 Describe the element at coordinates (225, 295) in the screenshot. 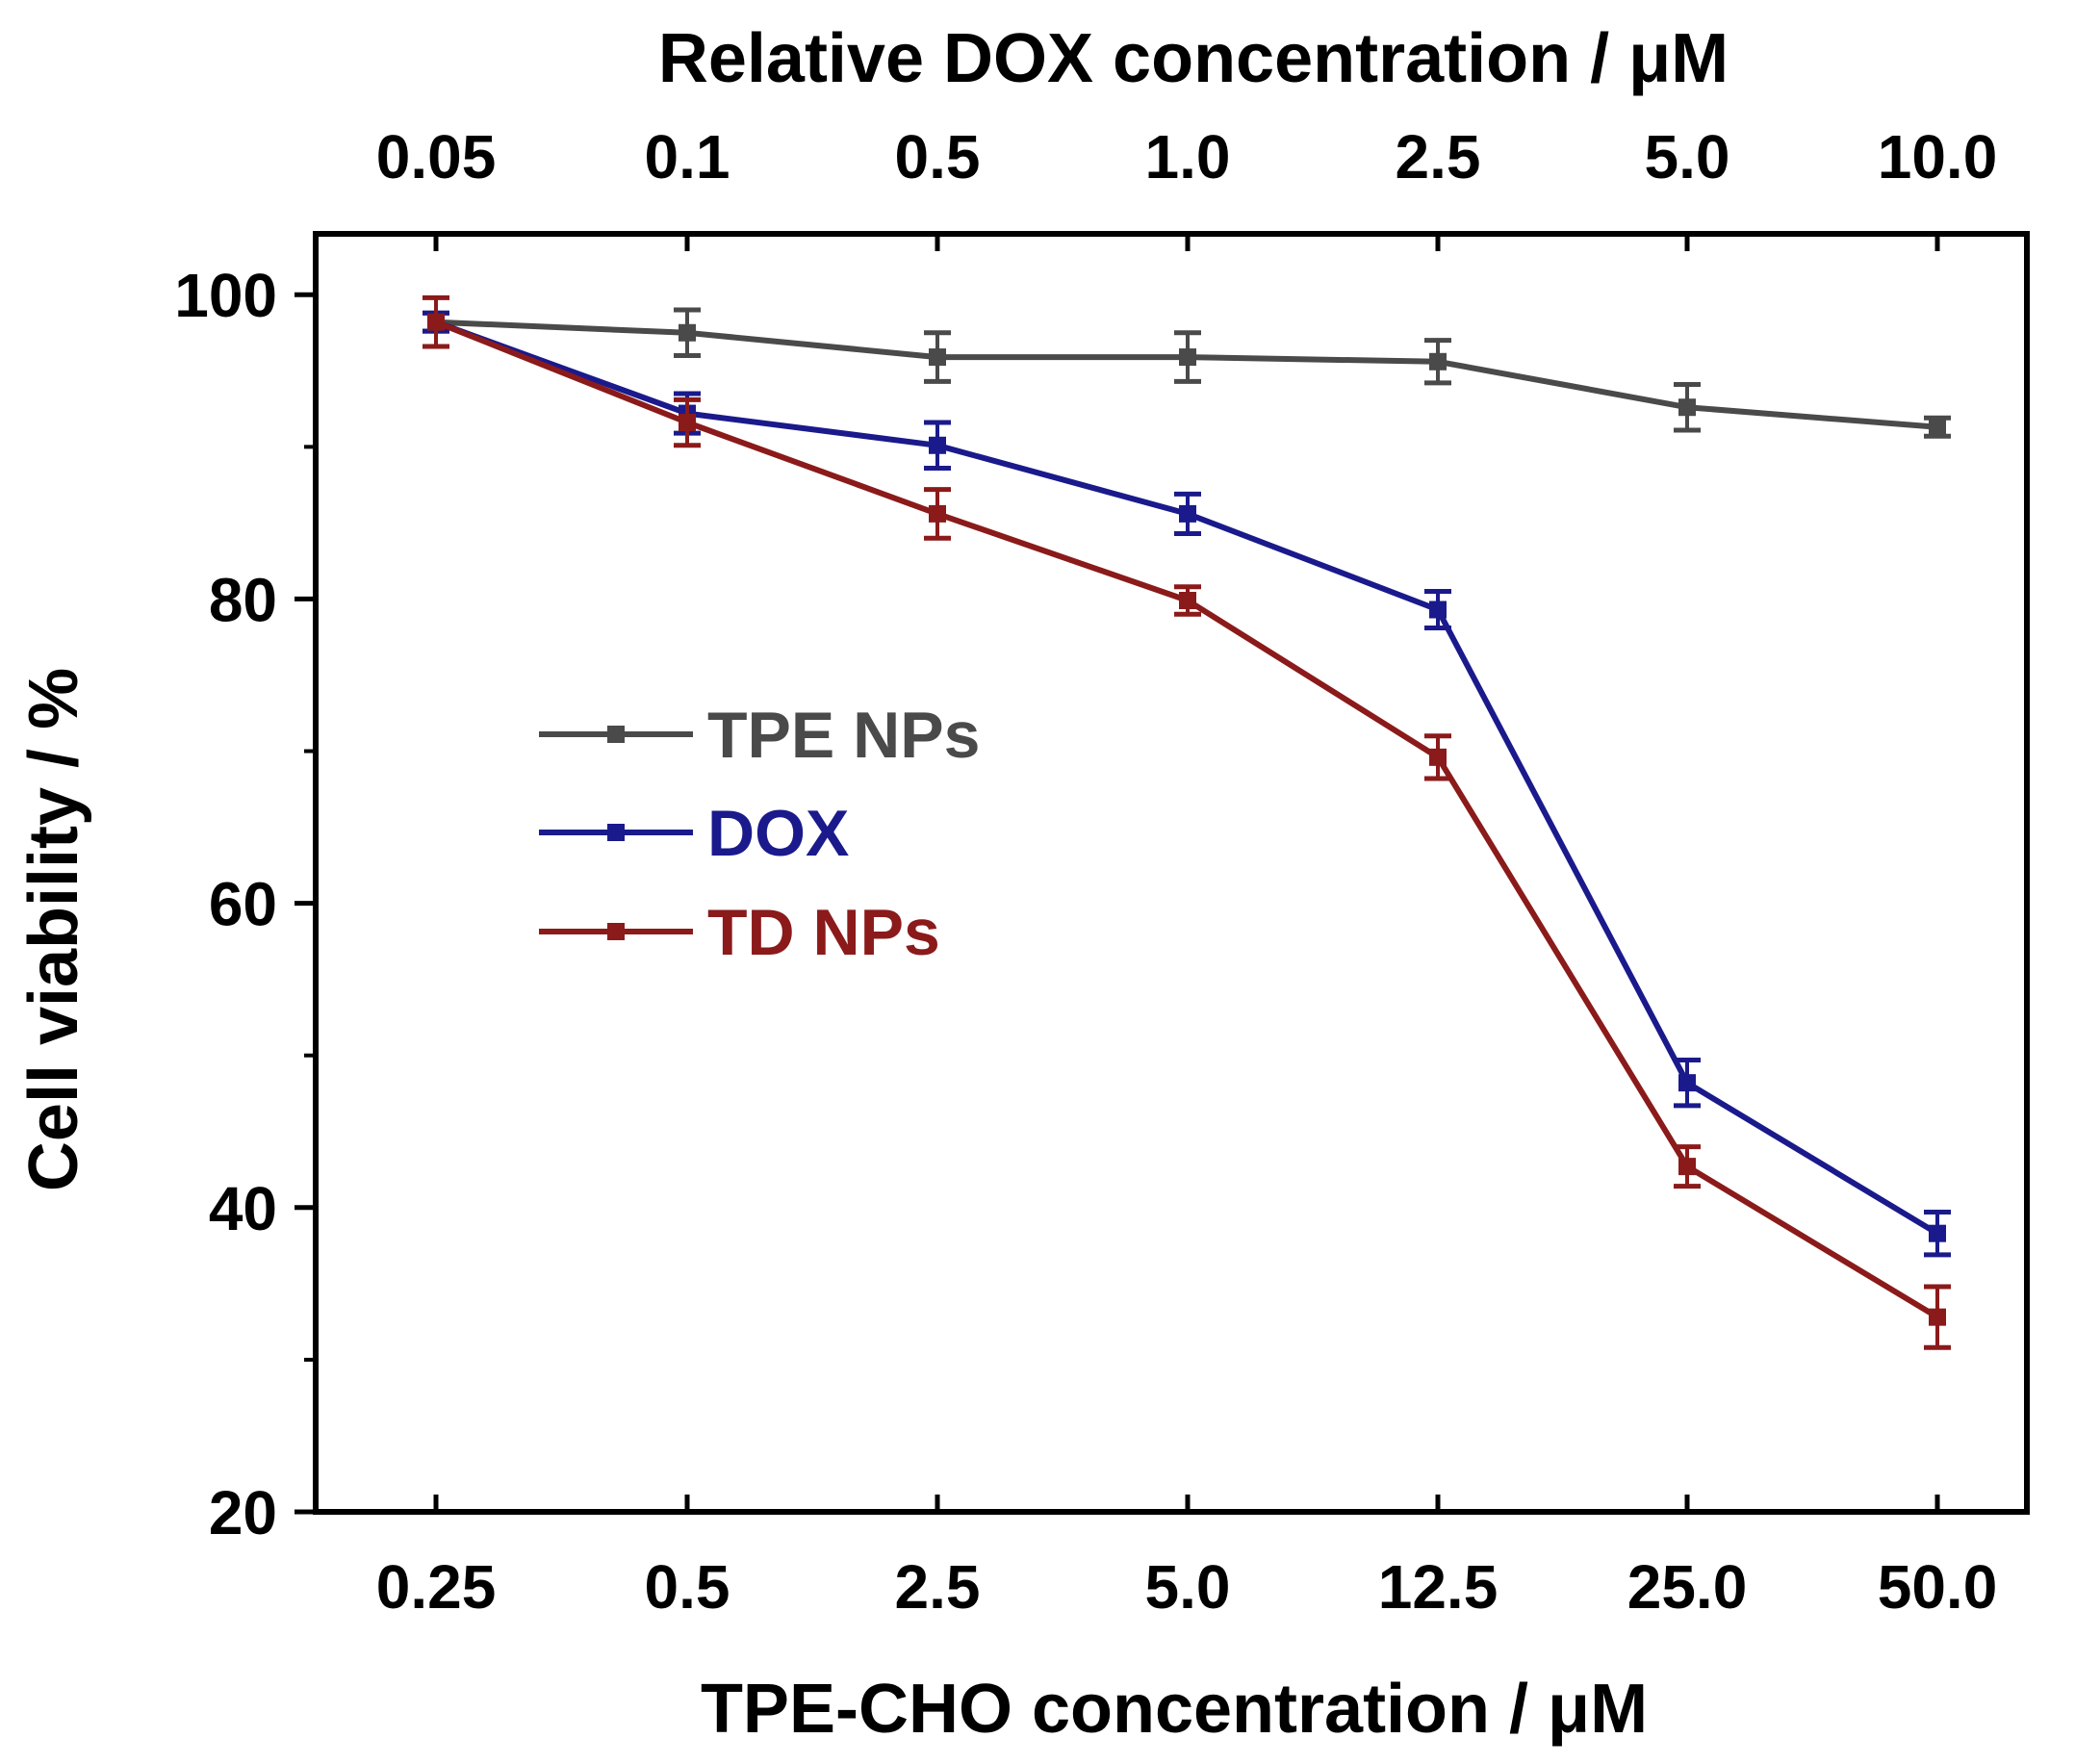

I see `y-tick-label: 100` at that location.